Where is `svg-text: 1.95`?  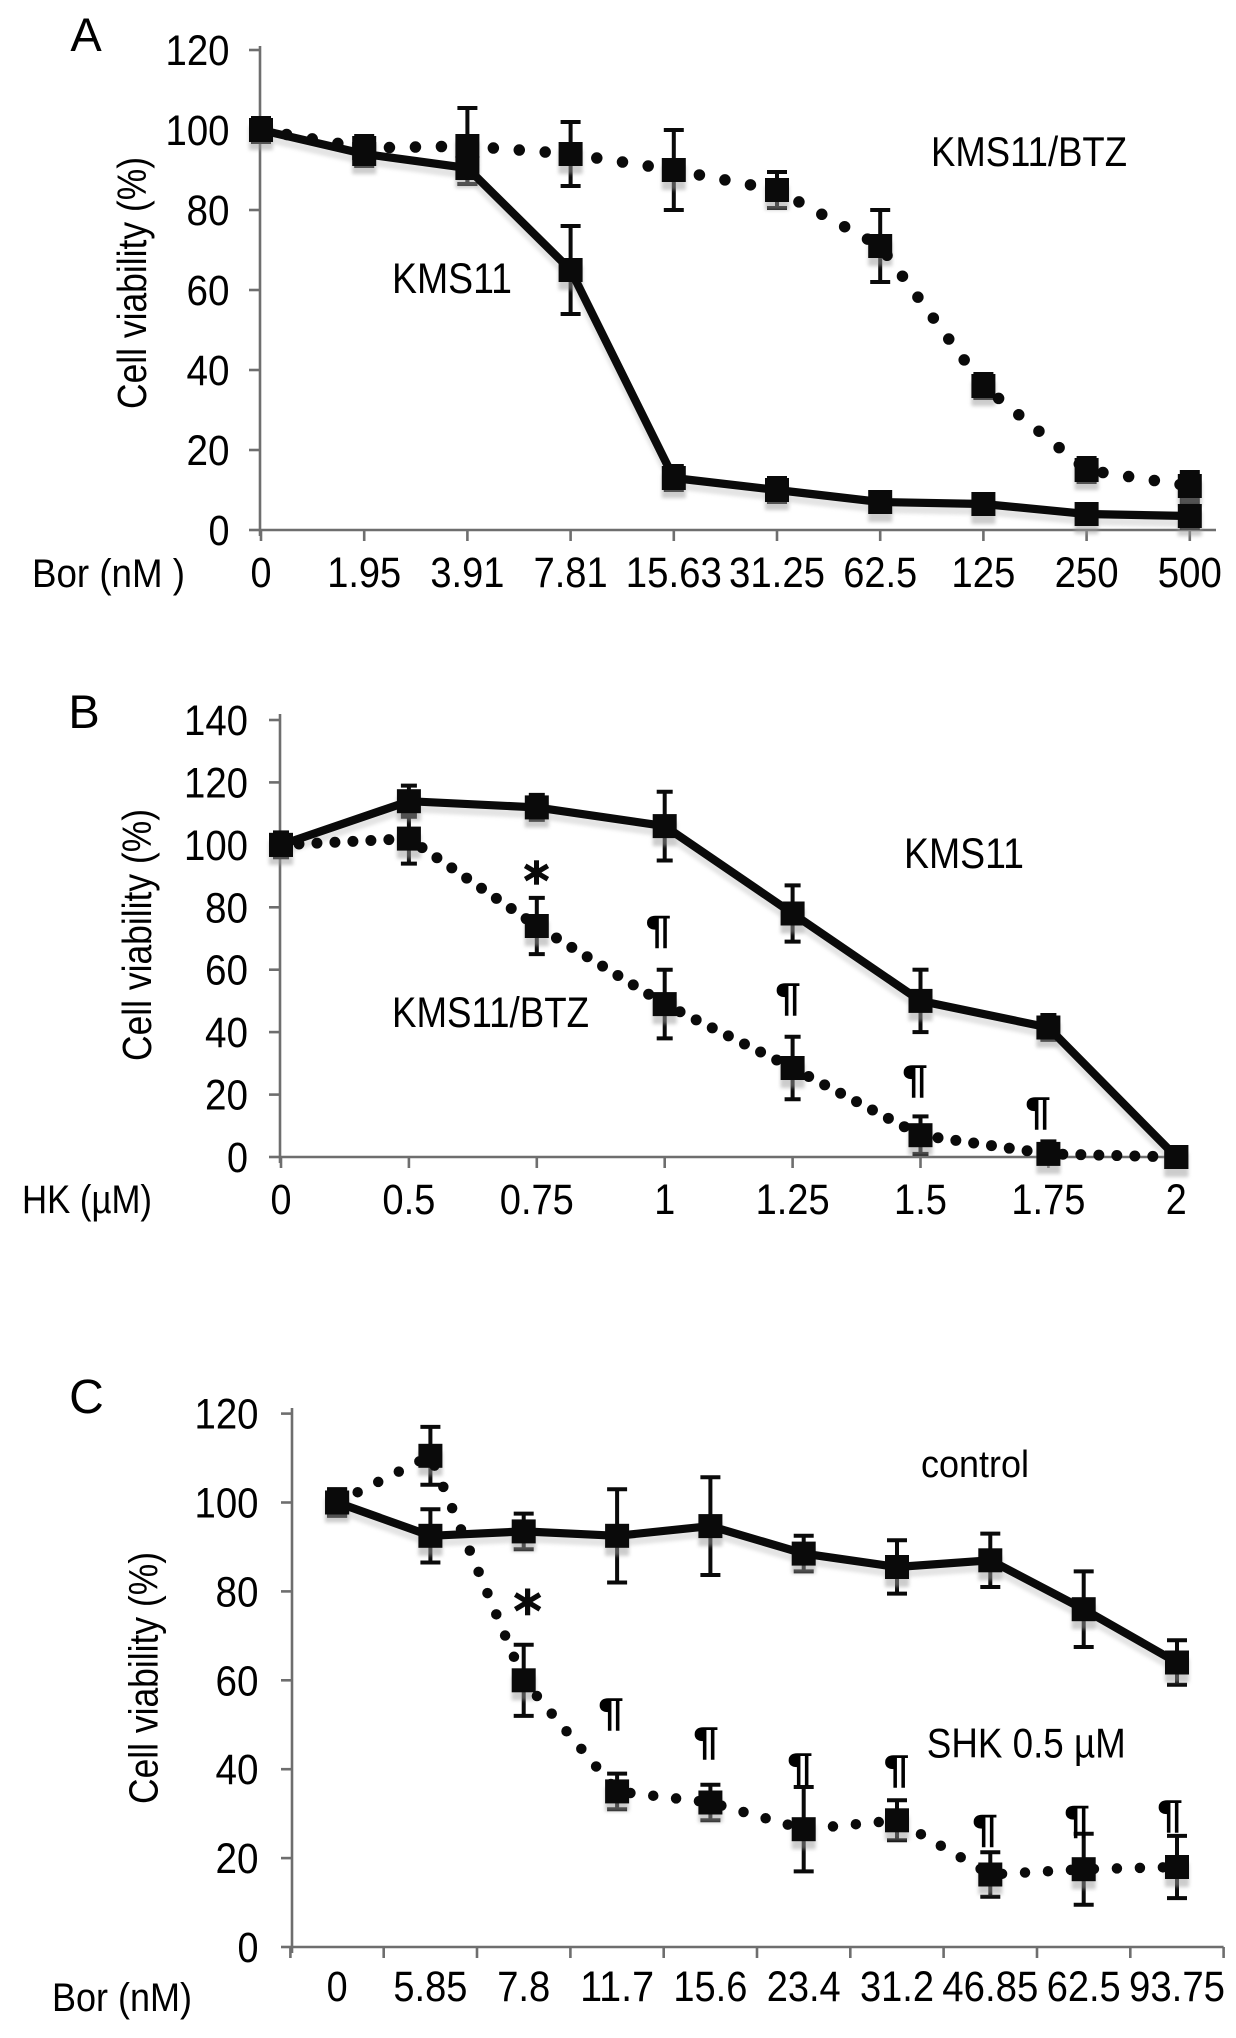 svg-text: 1.95 is located at coordinates (364, 573).